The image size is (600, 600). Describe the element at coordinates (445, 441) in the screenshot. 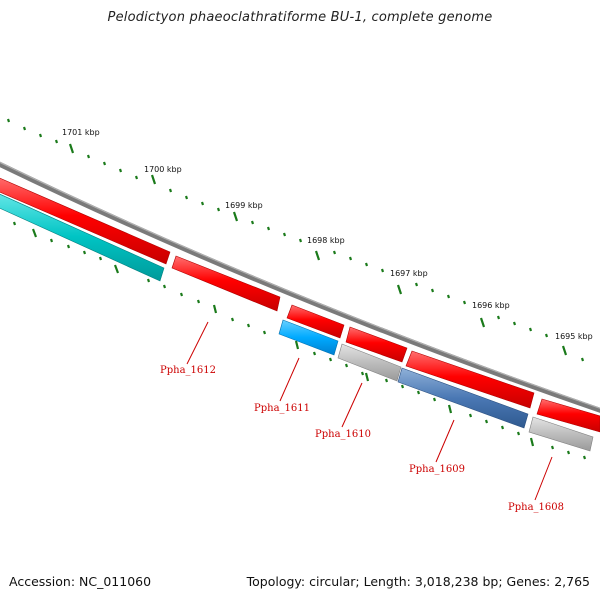

I see `callout-ppha1609` at that location.